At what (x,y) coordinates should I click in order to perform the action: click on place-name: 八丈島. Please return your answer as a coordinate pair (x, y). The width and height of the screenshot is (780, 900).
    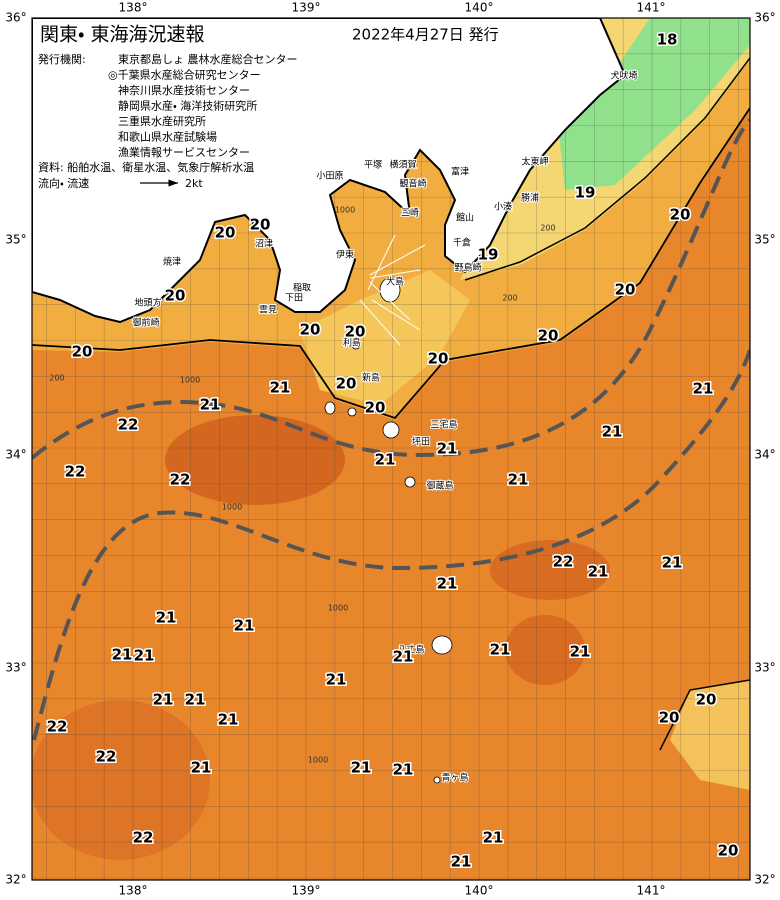
    Looking at the image, I should click on (410, 650).